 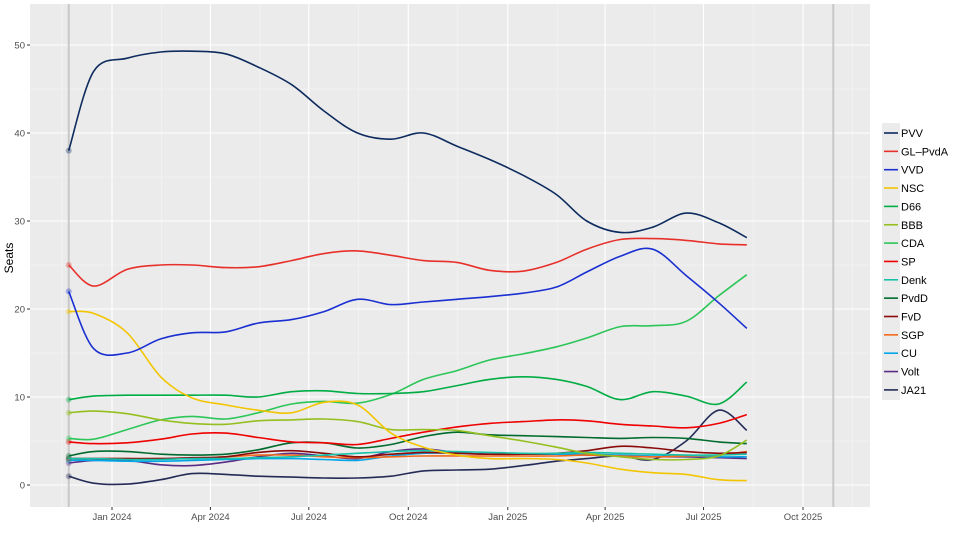 What do you see at coordinates (912, 226) in the screenshot?
I see `legend-label: BBB` at bounding box center [912, 226].